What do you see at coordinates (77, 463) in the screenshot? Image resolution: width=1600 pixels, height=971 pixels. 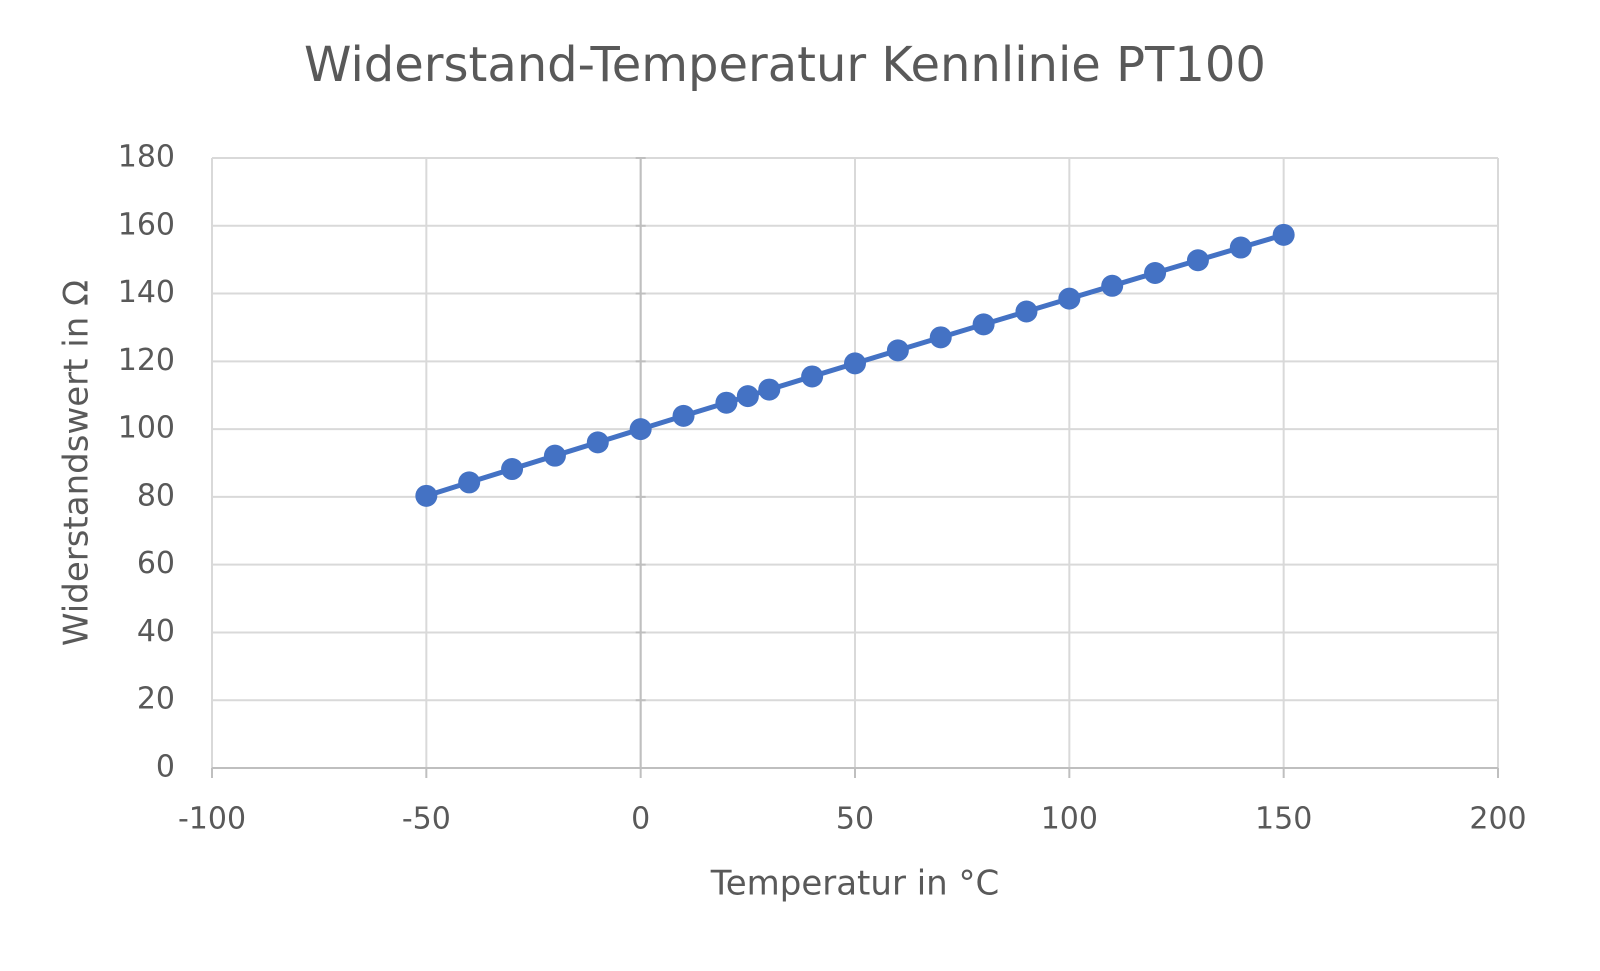 I see `y-axis-title: Widerstandswert in Ω` at bounding box center [77, 463].